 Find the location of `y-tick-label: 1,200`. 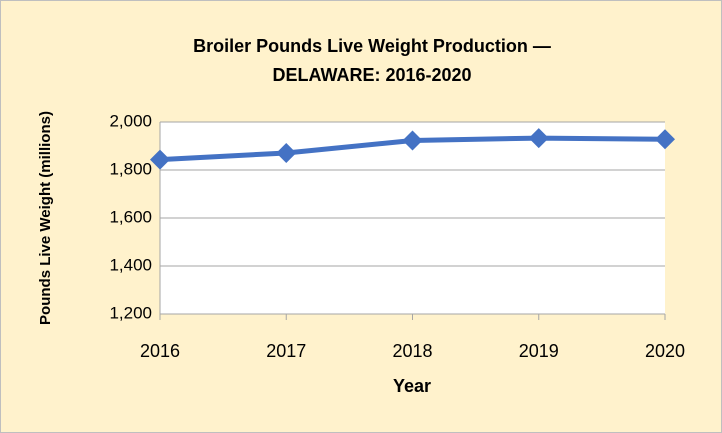

y-tick-label: 1,200 is located at coordinates (130, 312).